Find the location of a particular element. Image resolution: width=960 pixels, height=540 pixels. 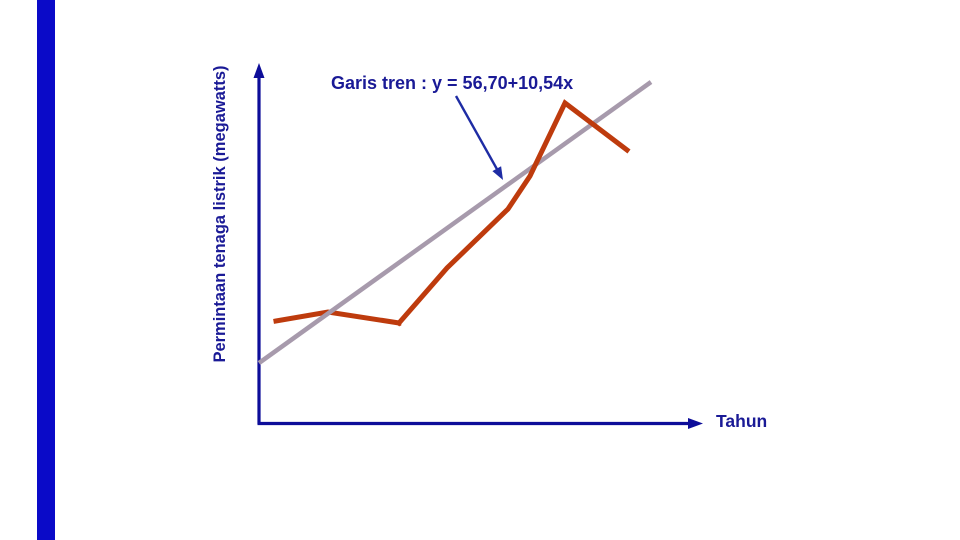

y-axis-label: Permintaan tenaga listrik (megawatts) is located at coordinates (220, 213).